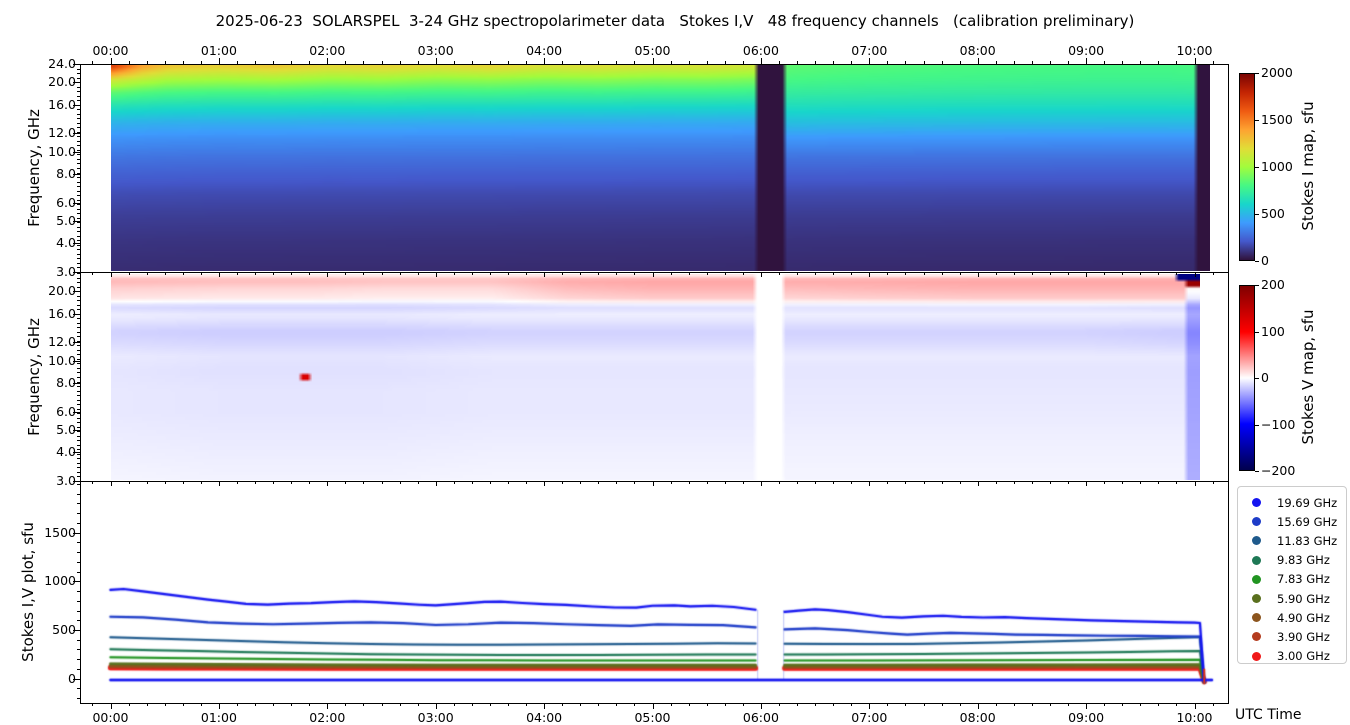  Describe the element at coordinates (544, 50) in the screenshot. I see `x-tick-label-top: 04:00` at that location.